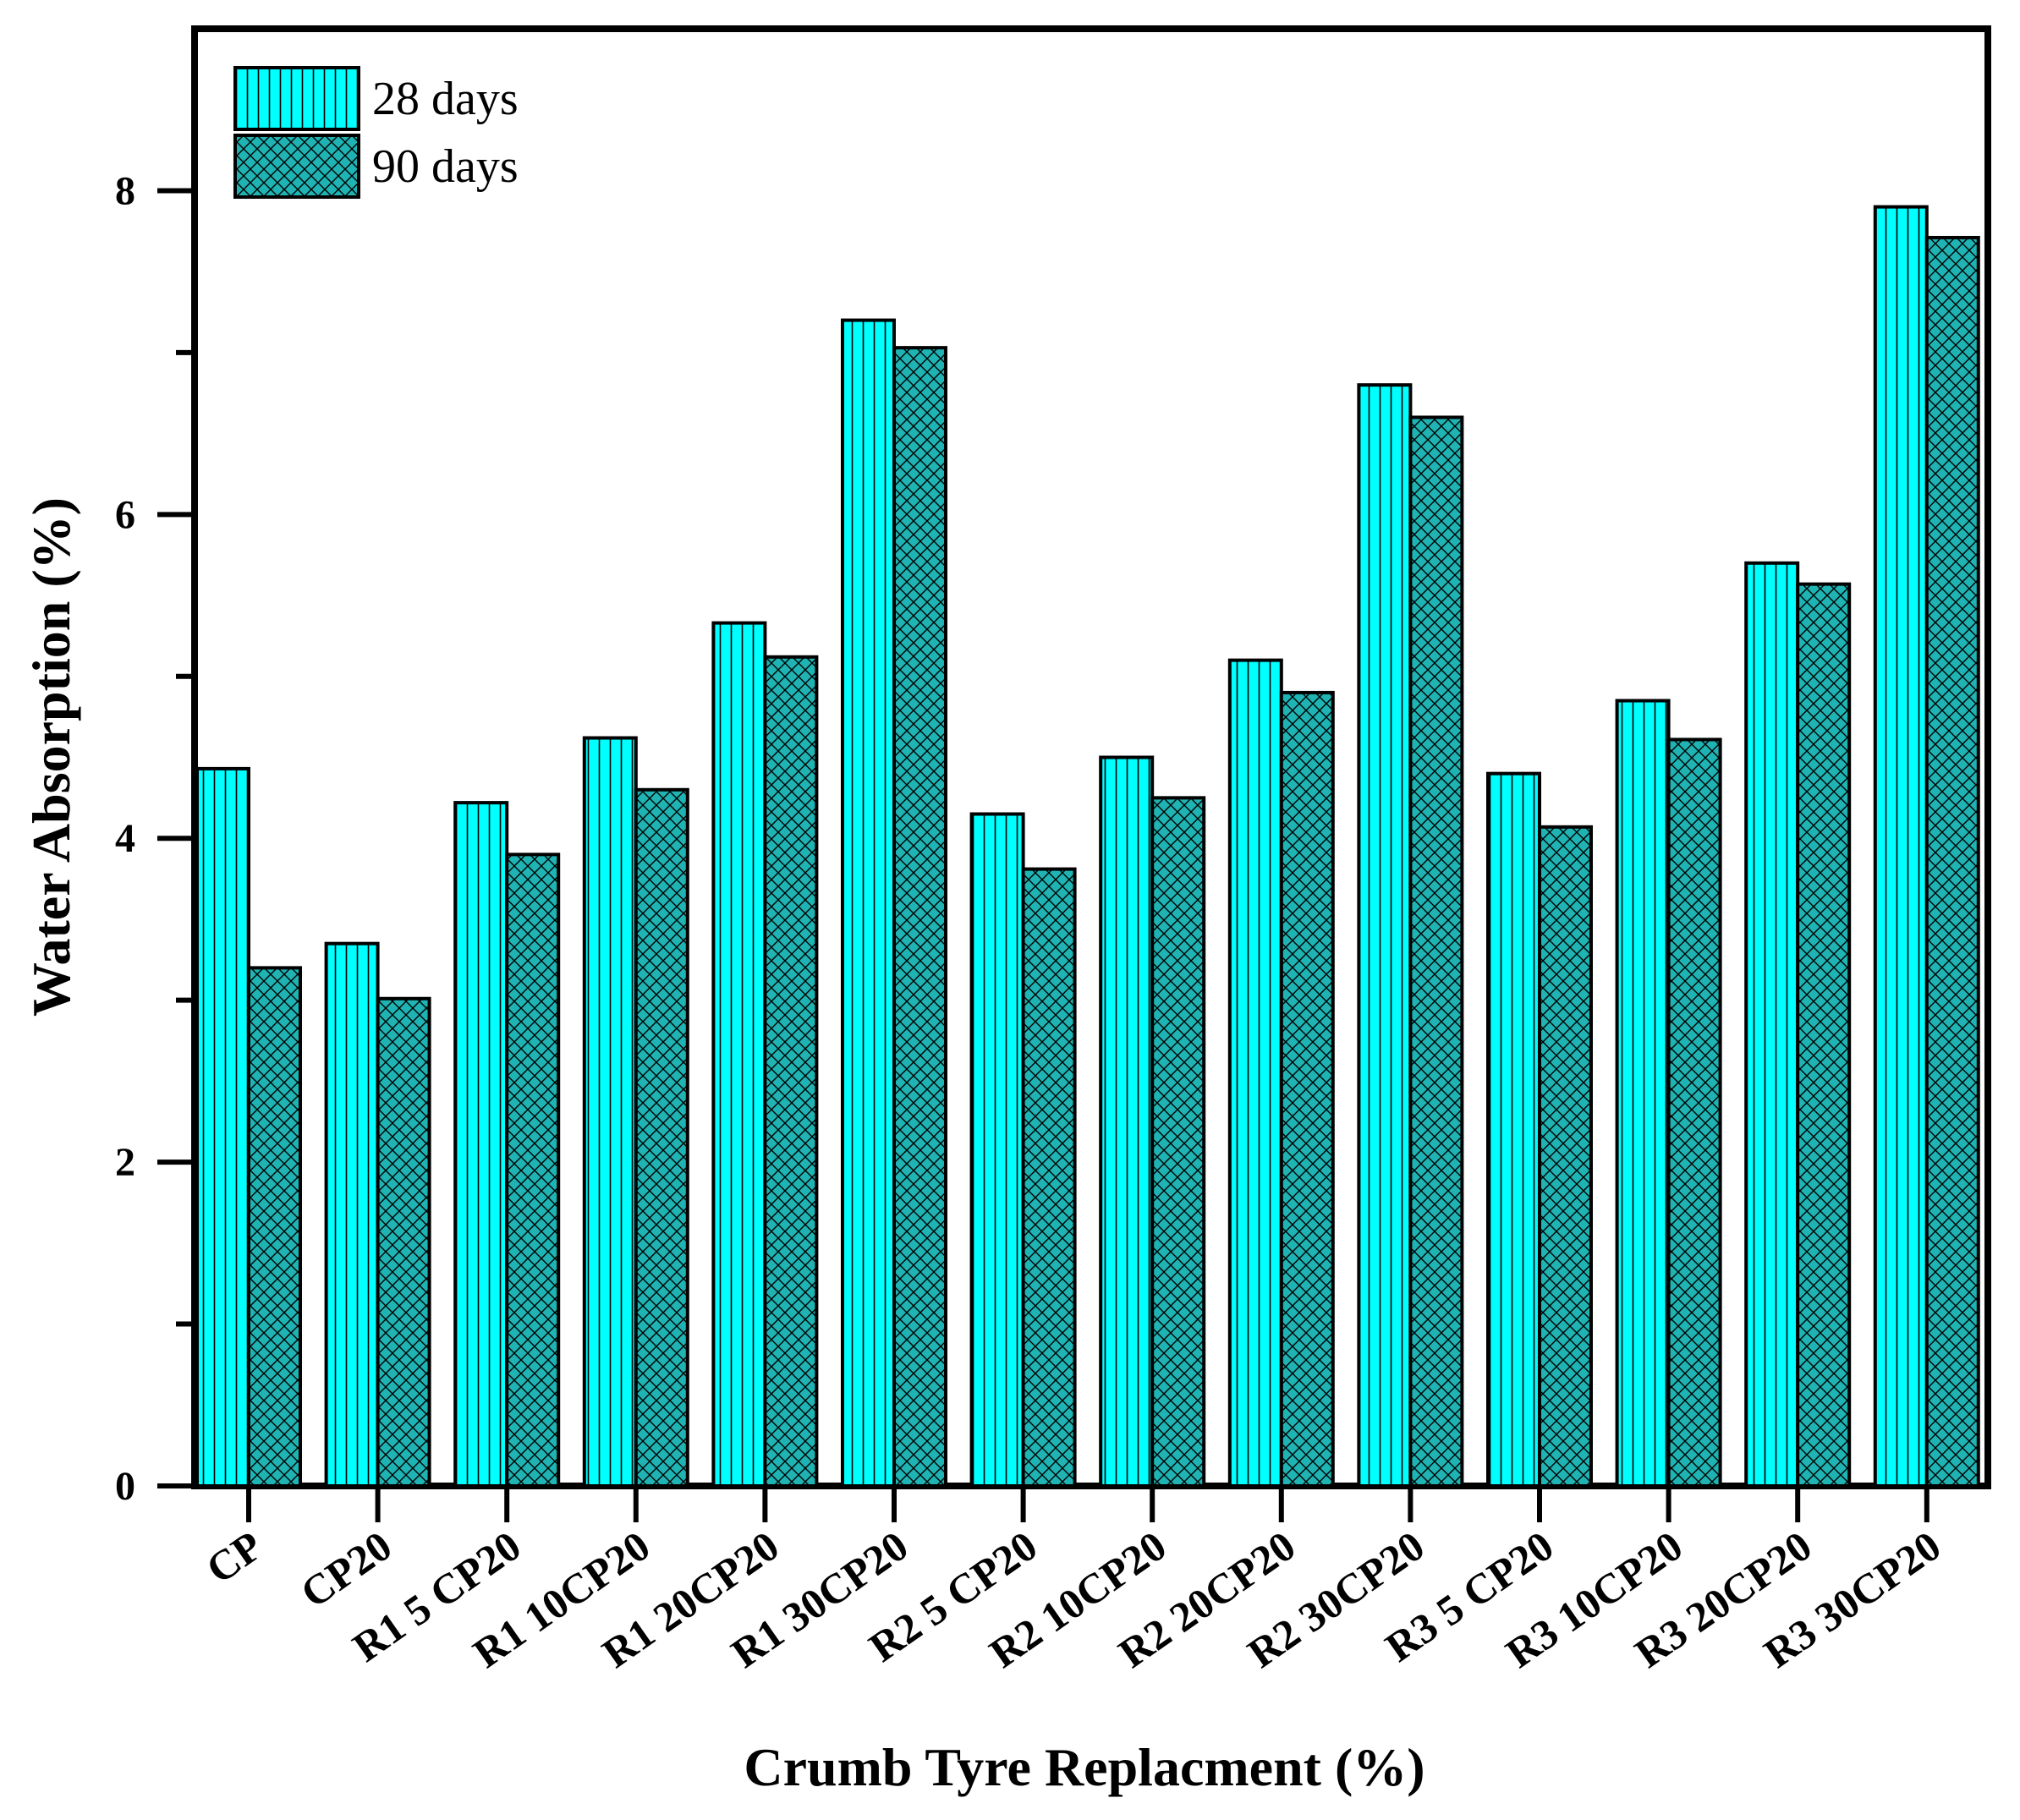 Image resolution: width=2020 pixels, height=1820 pixels. What do you see at coordinates (296, 98) in the screenshot?
I see `legend-swatch-28-days` at bounding box center [296, 98].